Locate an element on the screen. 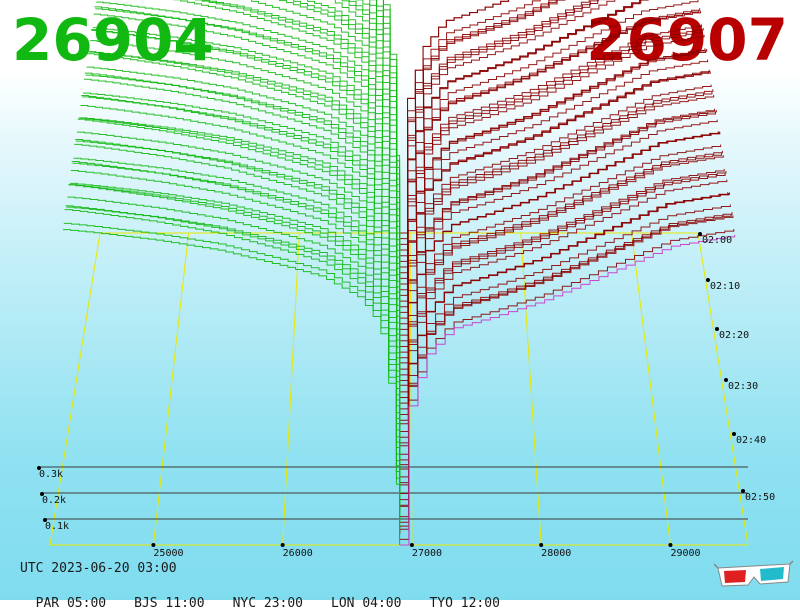 The height and width of the screenshot is (611, 800). price-tick-label: 25000 is located at coordinates (168, 553).